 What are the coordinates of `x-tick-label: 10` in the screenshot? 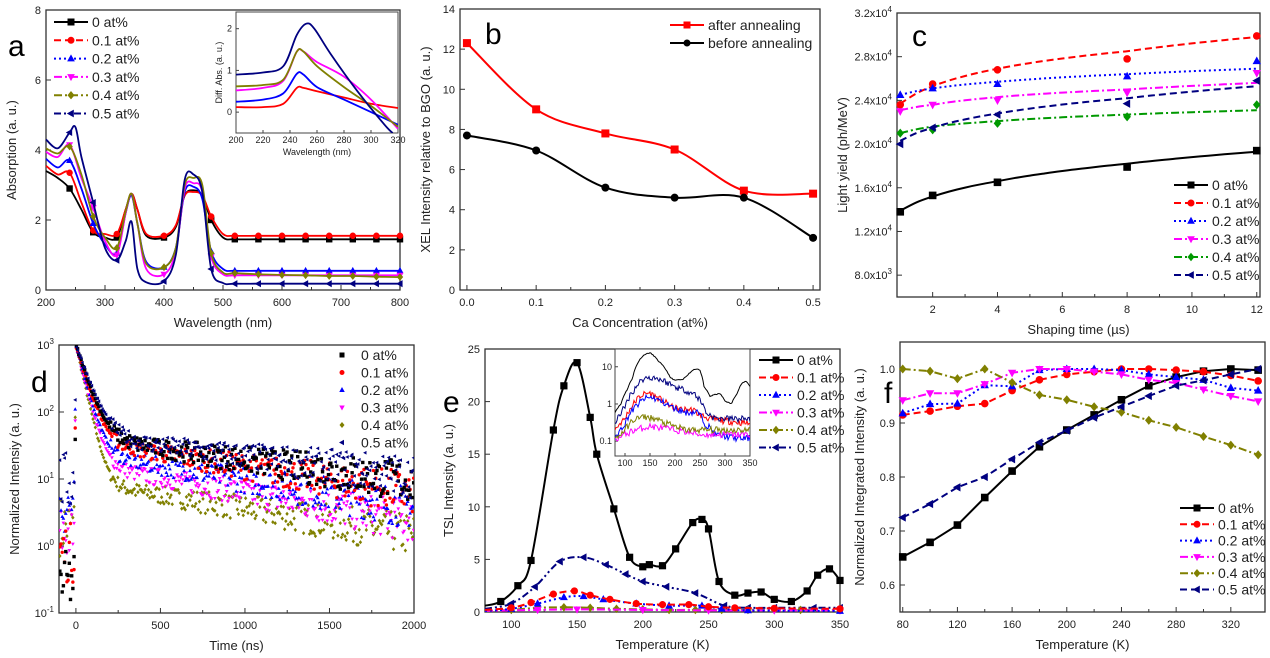 It's located at (1192, 310).